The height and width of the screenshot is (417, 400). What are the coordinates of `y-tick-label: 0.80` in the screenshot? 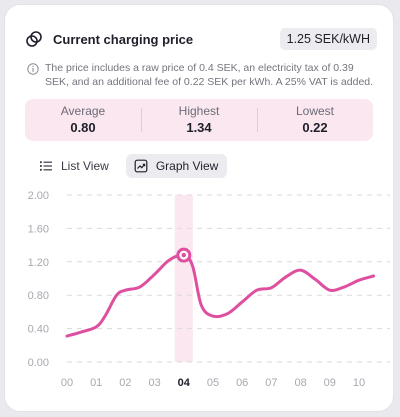 It's located at (38, 296).